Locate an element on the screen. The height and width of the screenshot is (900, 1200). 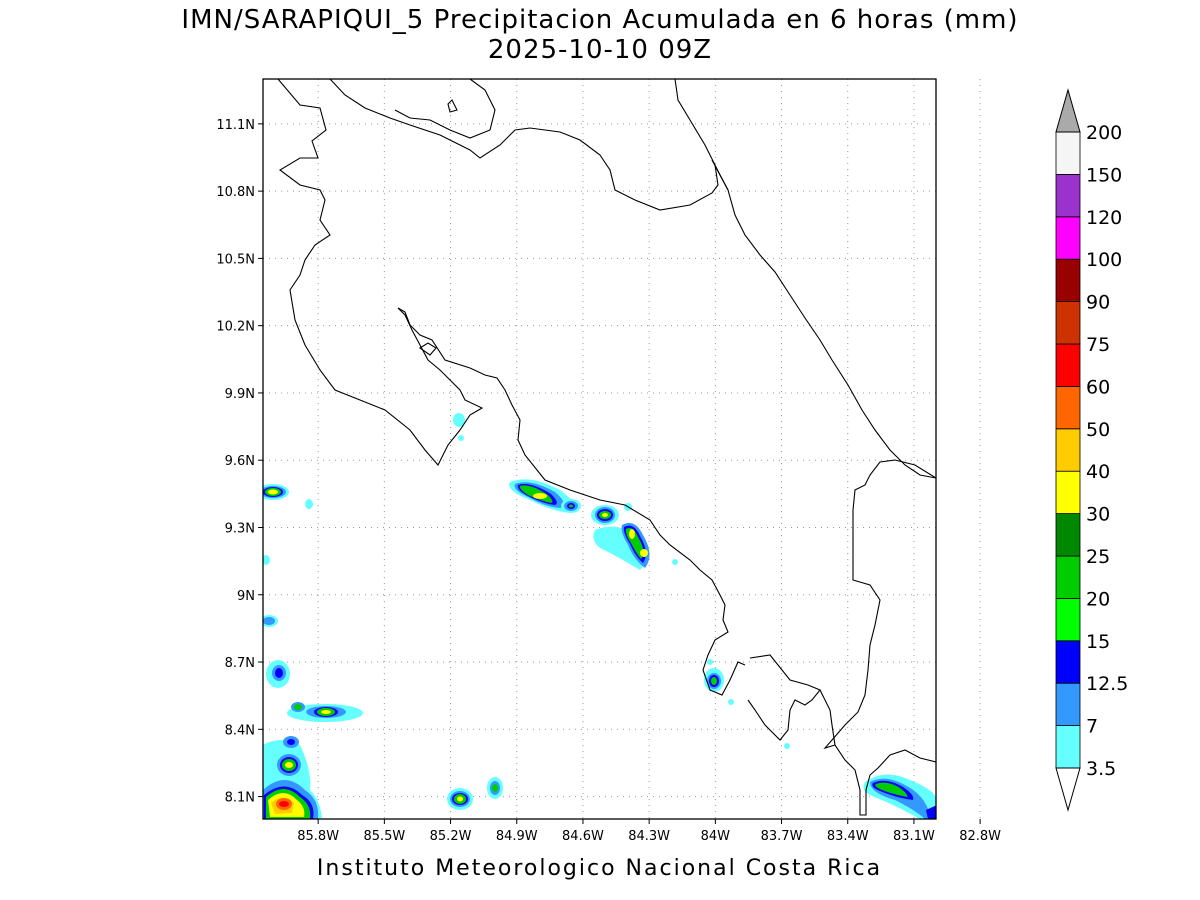
lon-tick-label: 84W is located at coordinates (716, 836).